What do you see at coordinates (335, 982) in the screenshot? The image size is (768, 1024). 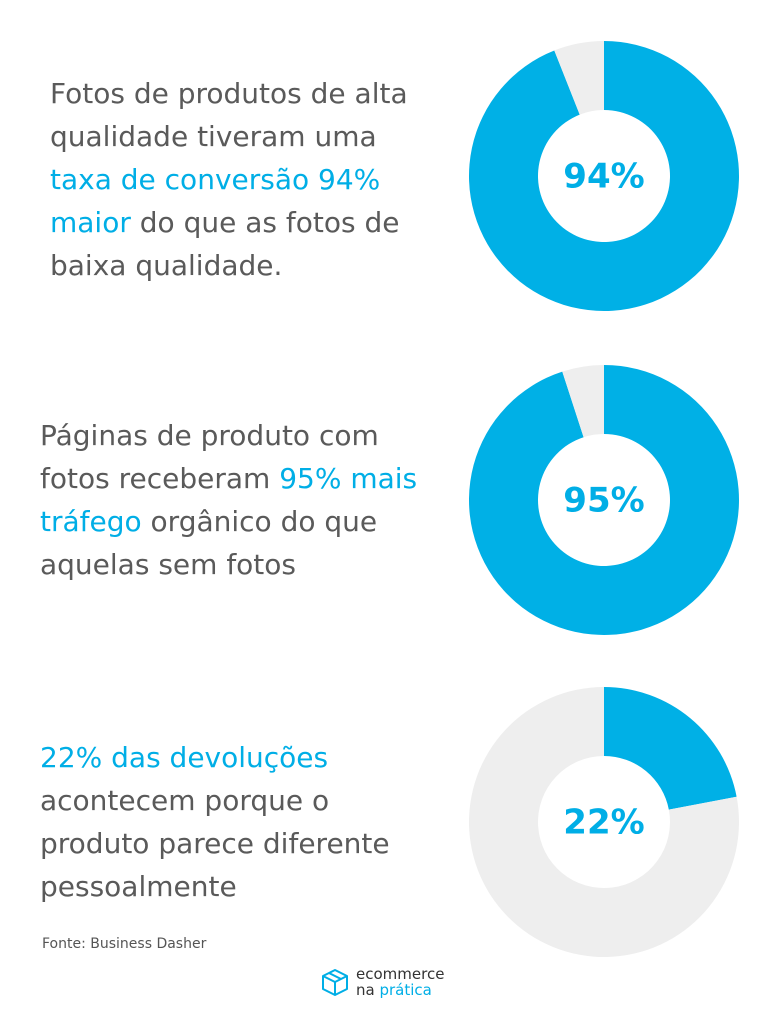 I see `logo-icon` at bounding box center [335, 982].